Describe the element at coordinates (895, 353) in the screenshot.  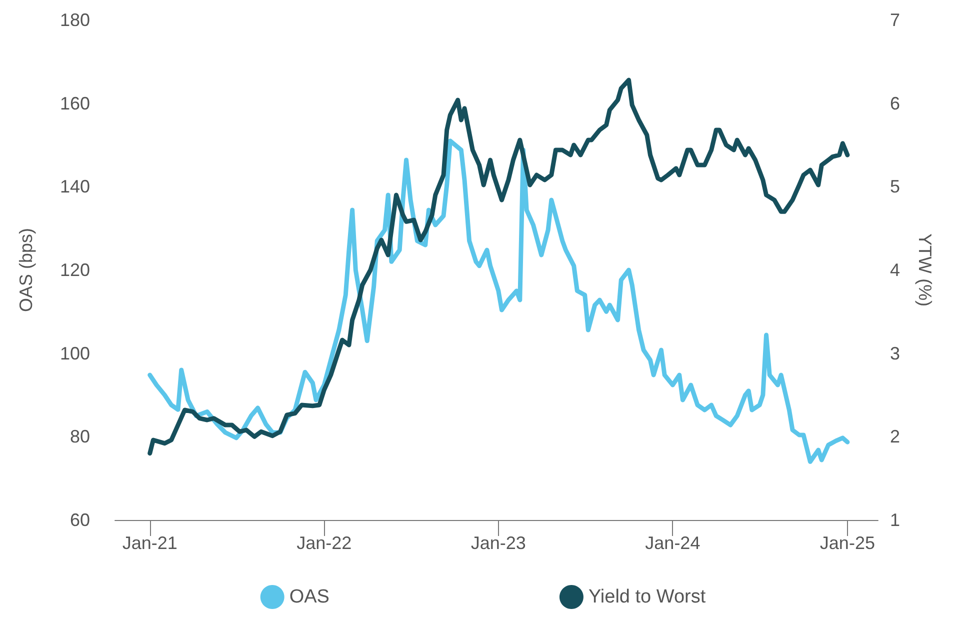
I see `y2-tick-label: 3` at that location.